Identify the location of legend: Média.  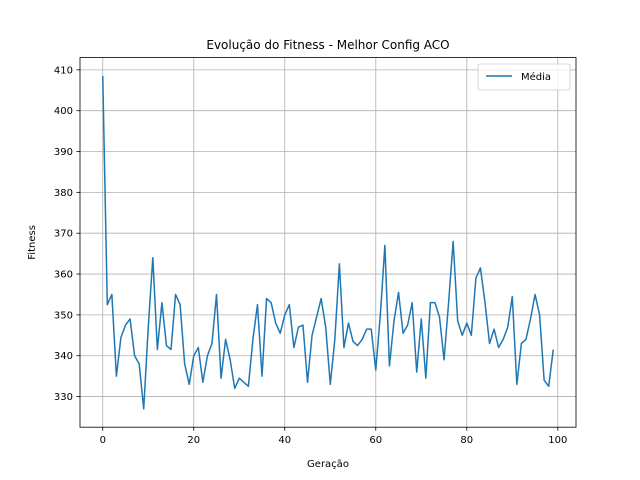
(524, 77).